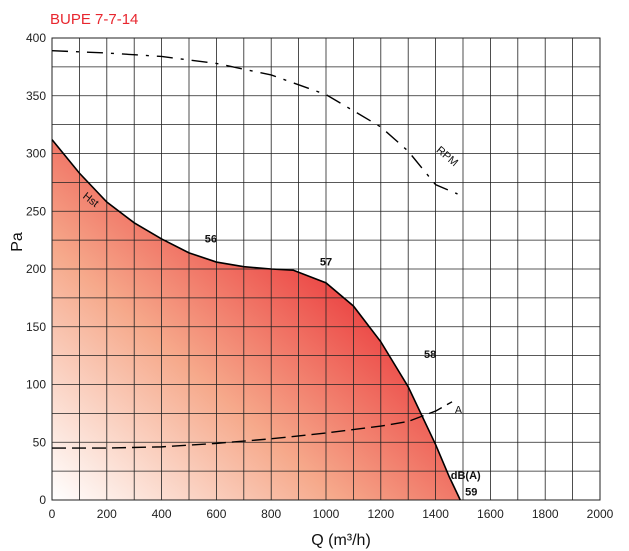 Image resolution: width=629 pixels, height=551 pixels. I want to click on y-tick-label: 300, so click(36, 154).